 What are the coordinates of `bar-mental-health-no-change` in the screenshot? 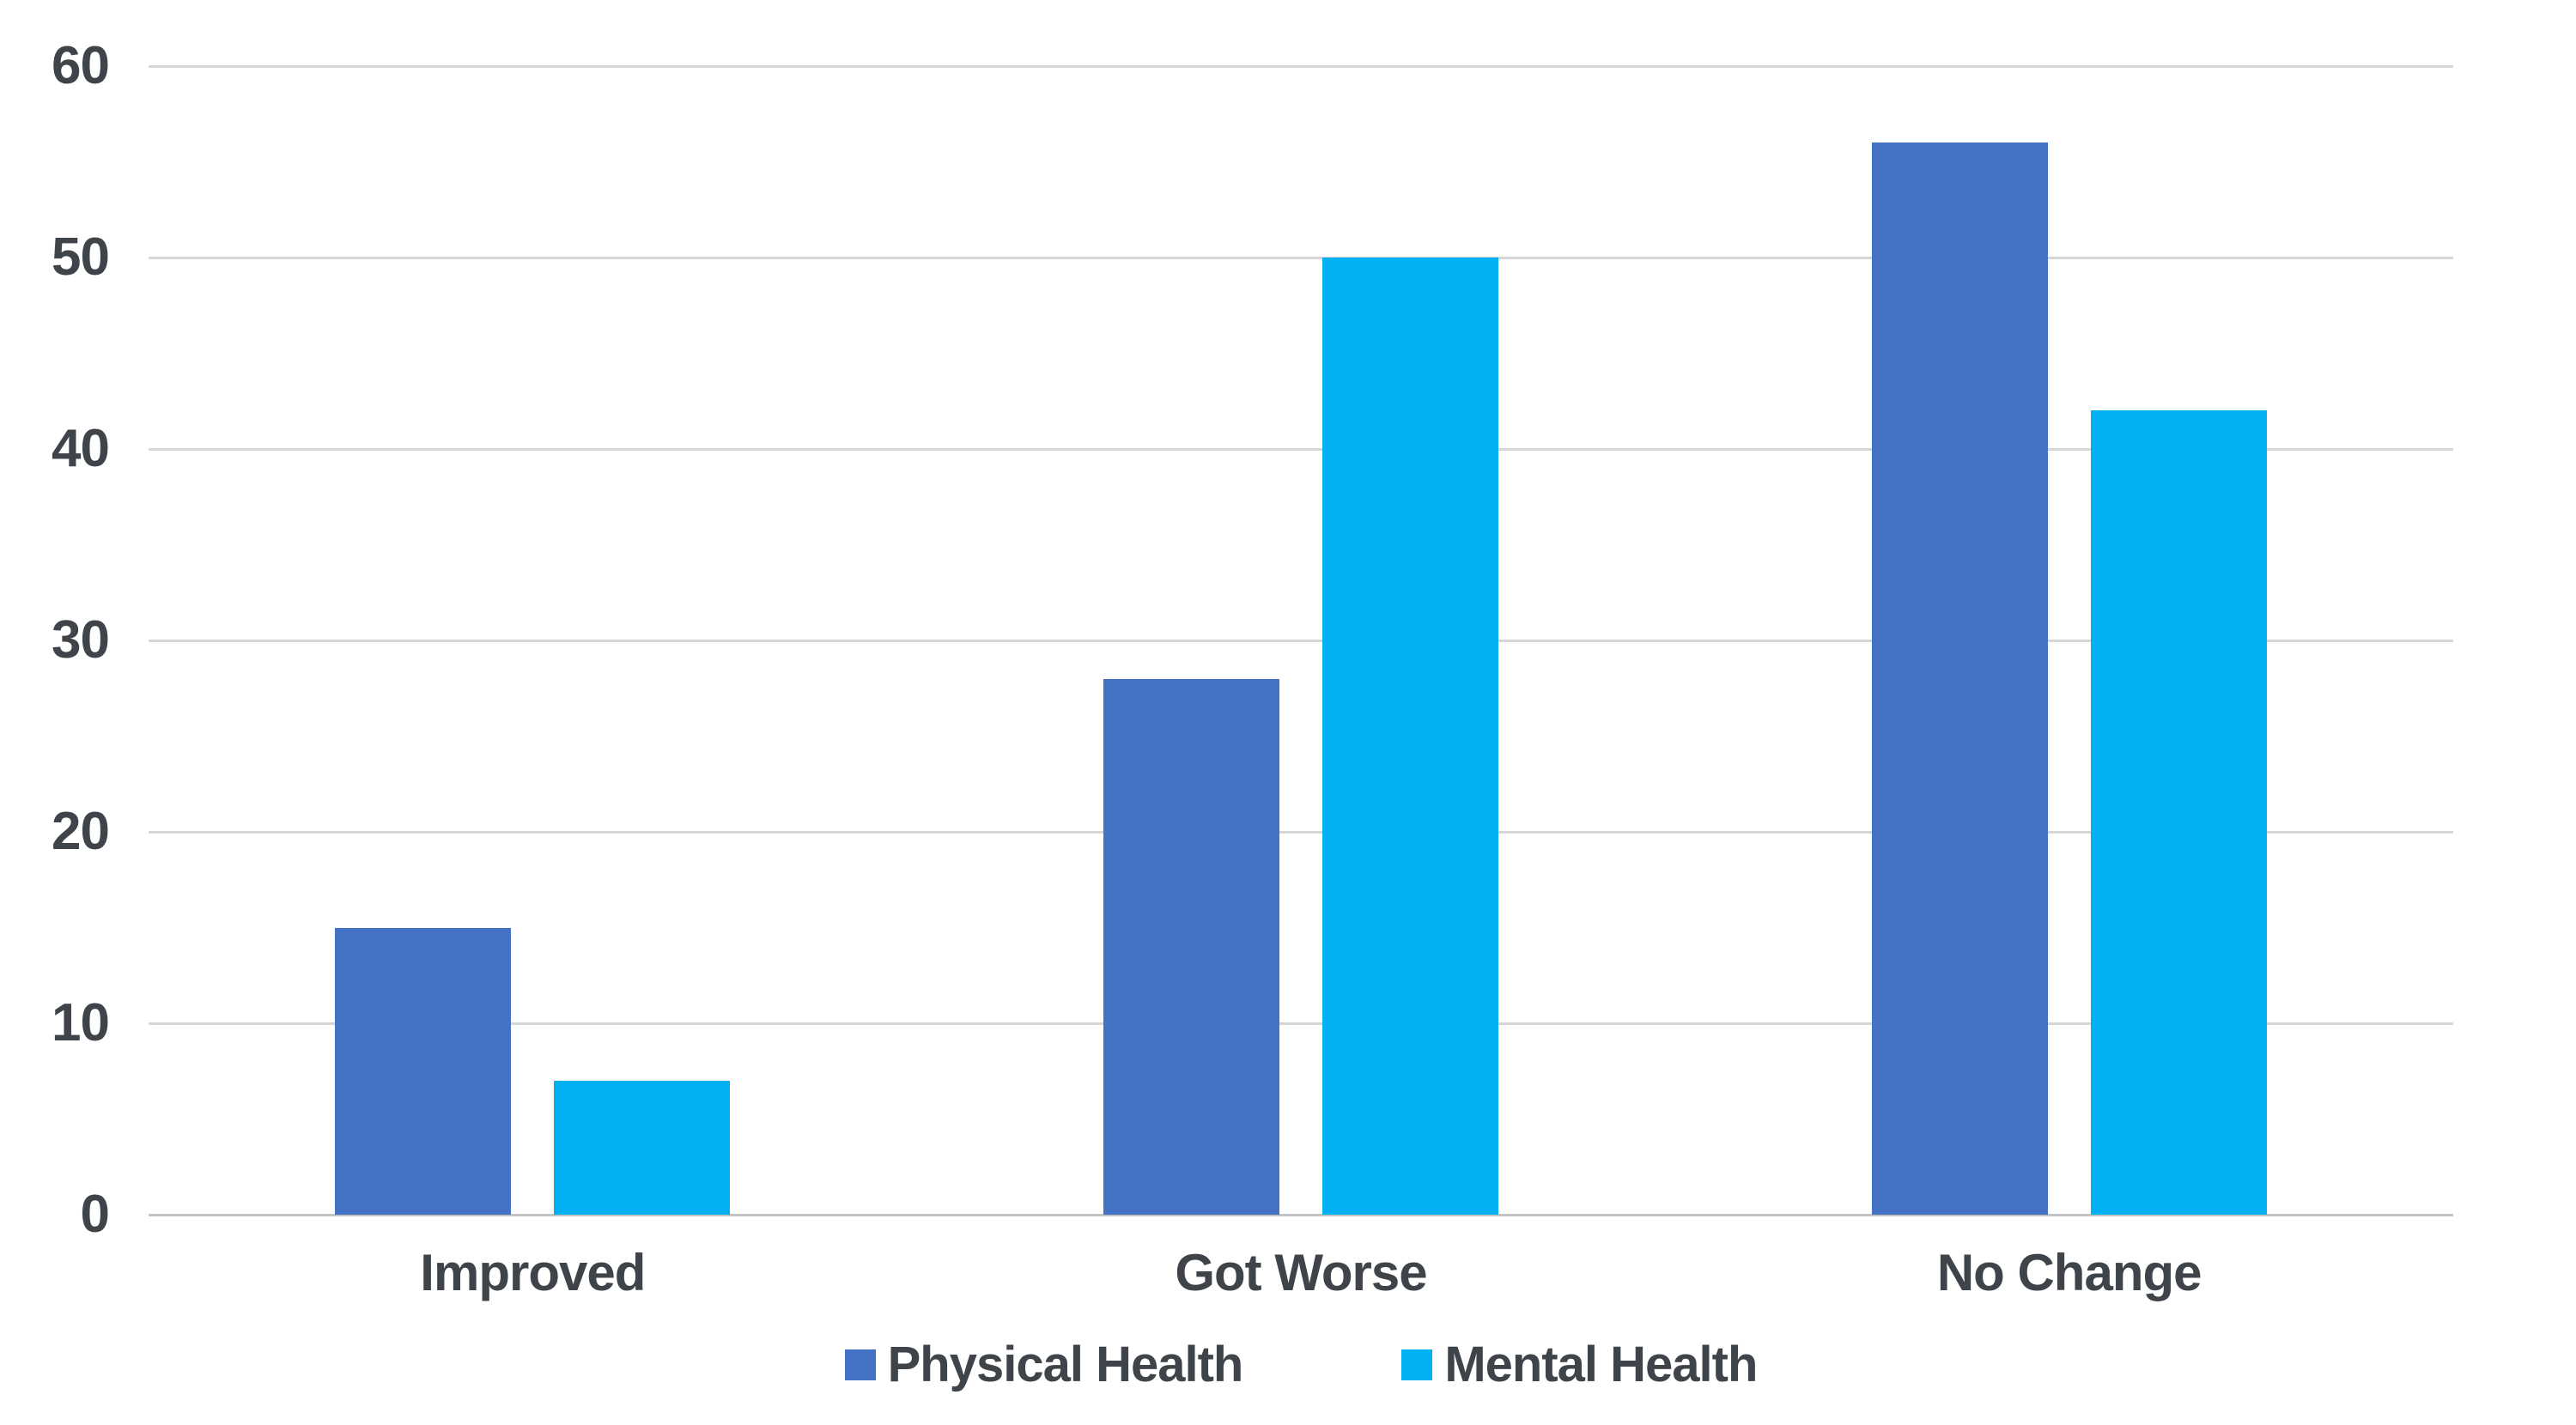 It's located at (2178, 812).